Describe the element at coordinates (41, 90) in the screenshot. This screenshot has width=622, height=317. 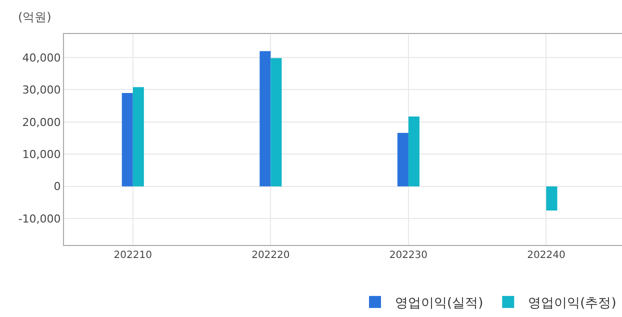
I see `y-tick-label: 30,000` at that location.